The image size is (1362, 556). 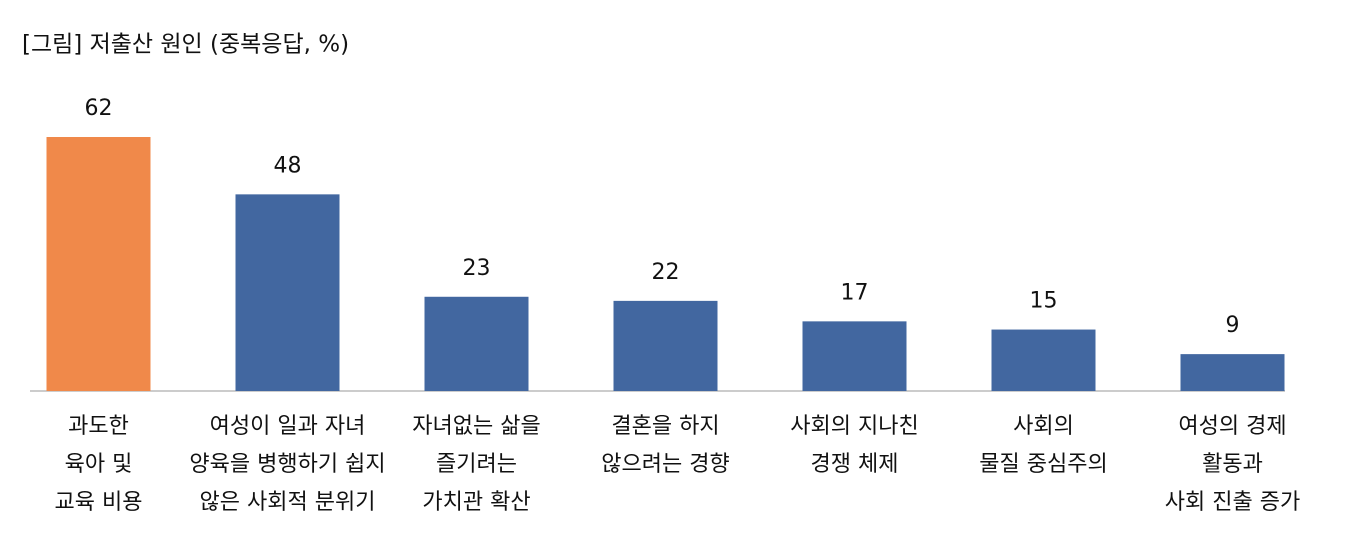 I want to click on x-tick-label: 여성이 일과 자녀, so click(x=288, y=426).